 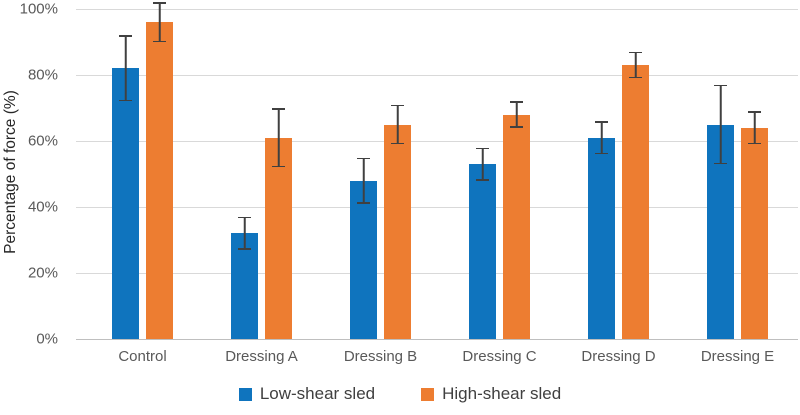 What do you see at coordinates (38, 9) in the screenshot?
I see `y-tick-label: 100%` at bounding box center [38, 9].